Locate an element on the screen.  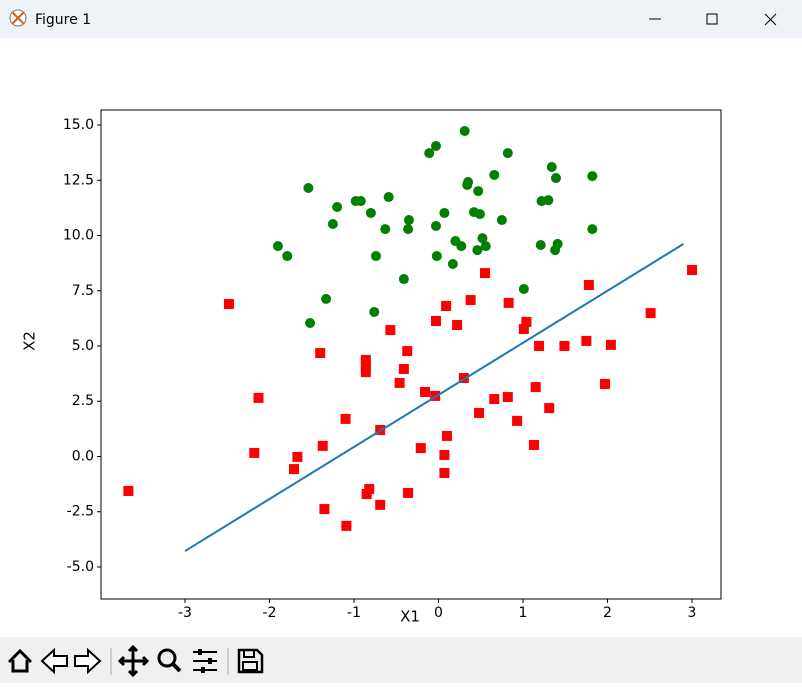
home-button is located at coordinates (20, 660).